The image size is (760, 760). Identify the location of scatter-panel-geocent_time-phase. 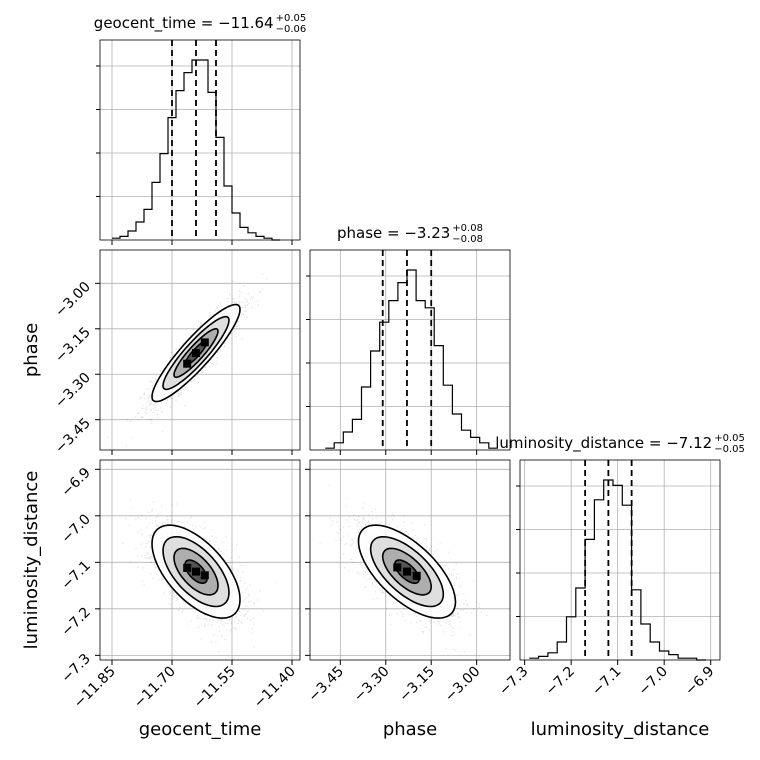
(200, 350).